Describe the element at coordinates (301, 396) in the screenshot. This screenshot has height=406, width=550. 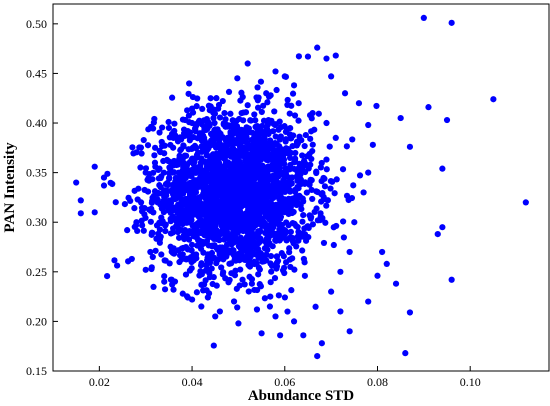
I see `x-axis-label: Abundance STD` at that location.